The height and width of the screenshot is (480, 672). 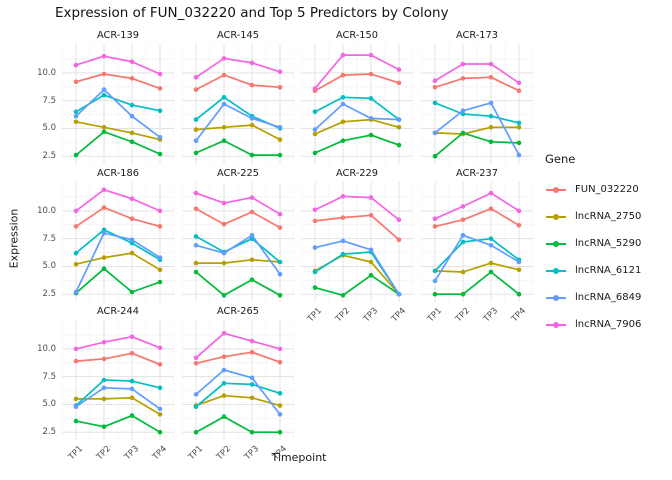 I want to click on legend-entry-label: lncRNA_2750, so click(x=608, y=216).